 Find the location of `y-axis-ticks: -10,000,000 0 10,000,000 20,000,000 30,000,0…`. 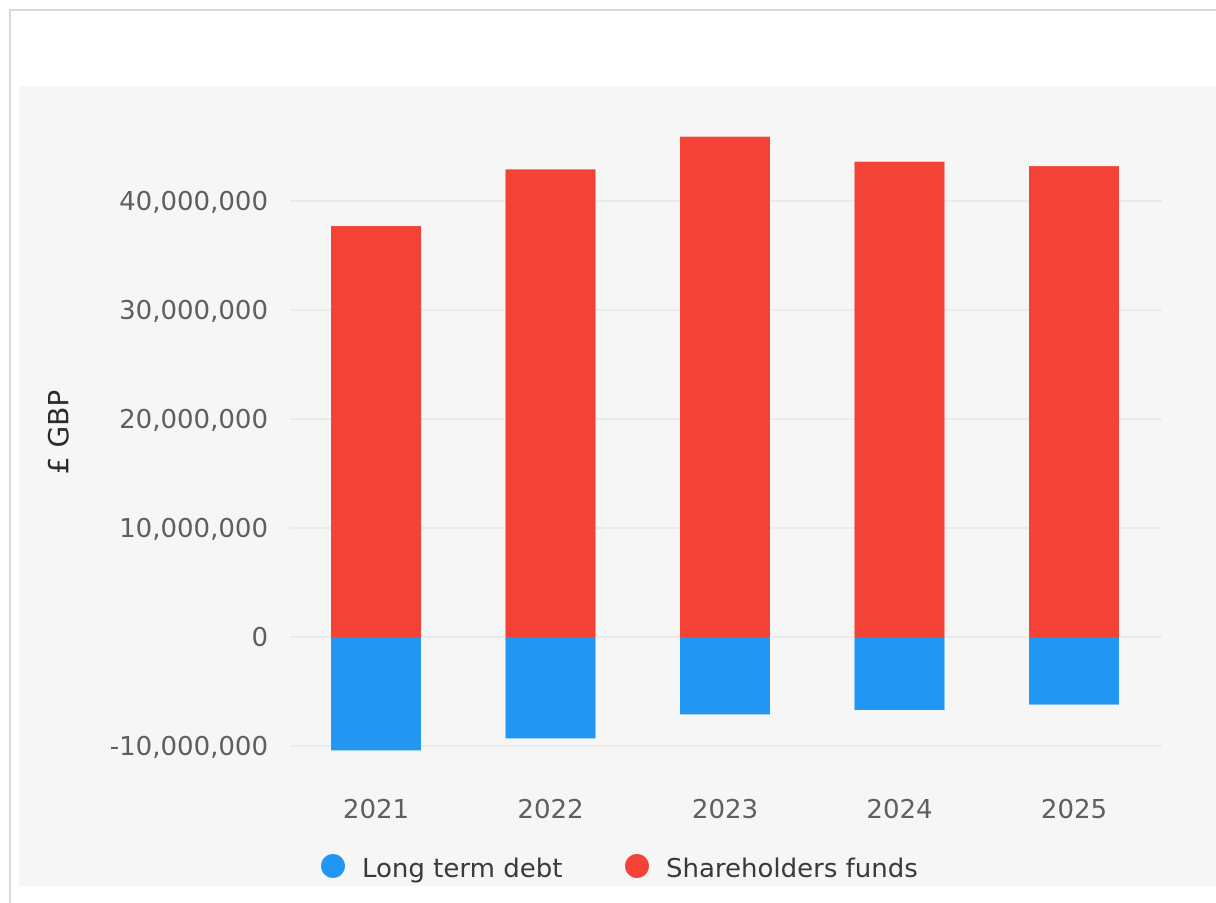

y-axis-ticks: -10,000,000 0 10,000,000 20,000,000 30,000,0… is located at coordinates (189, 474).